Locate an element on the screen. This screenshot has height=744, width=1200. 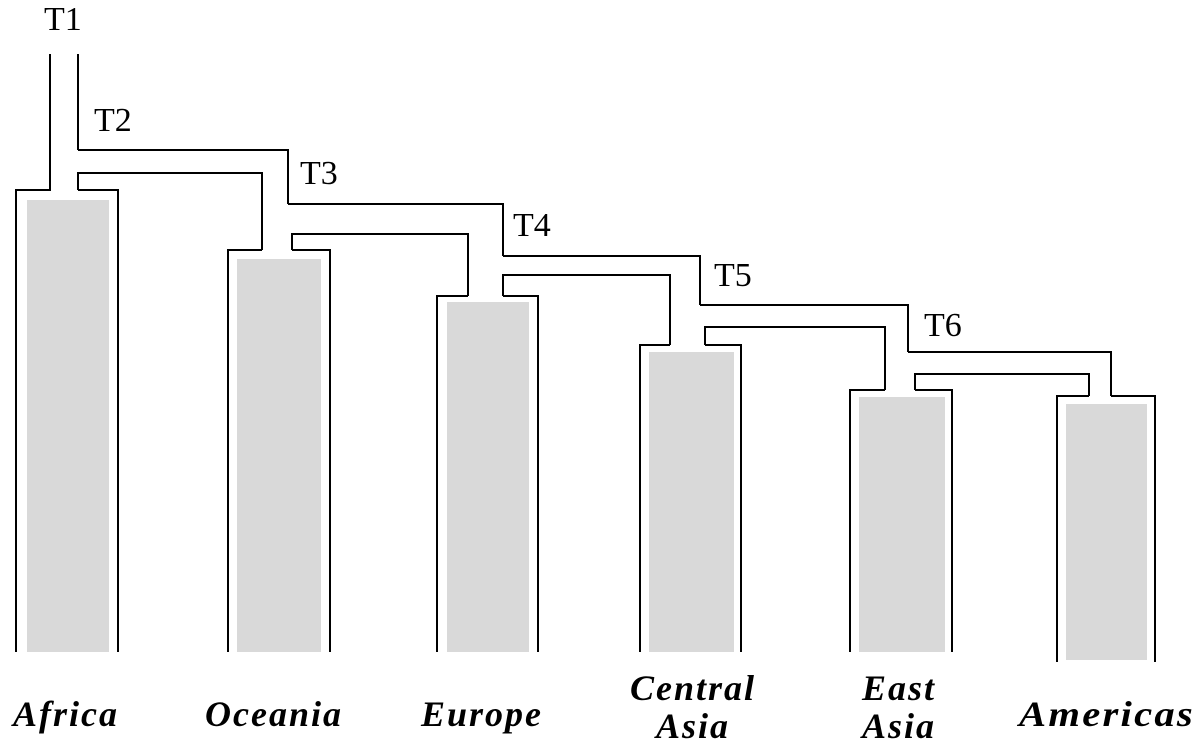
population-label-oceania: Oceania is located at coordinates (274, 714).